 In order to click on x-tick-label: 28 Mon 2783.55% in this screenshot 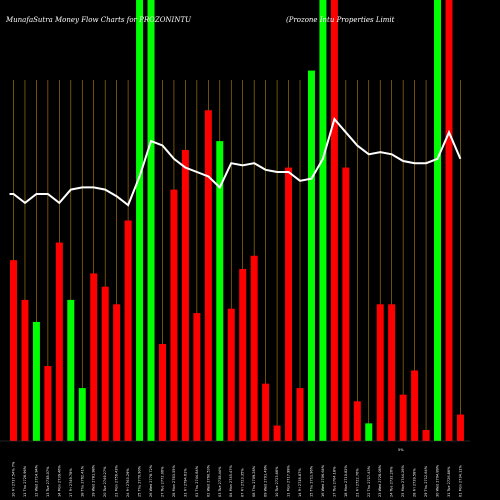, I will do `click(174, 480)`.